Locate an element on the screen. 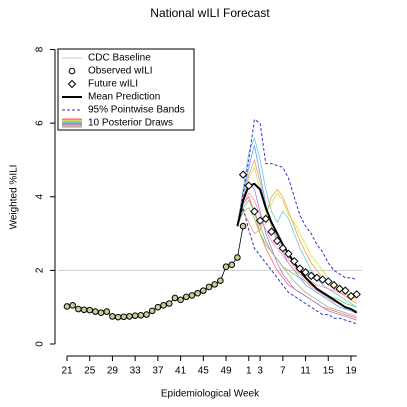  band-lower is located at coordinates (296, 265).